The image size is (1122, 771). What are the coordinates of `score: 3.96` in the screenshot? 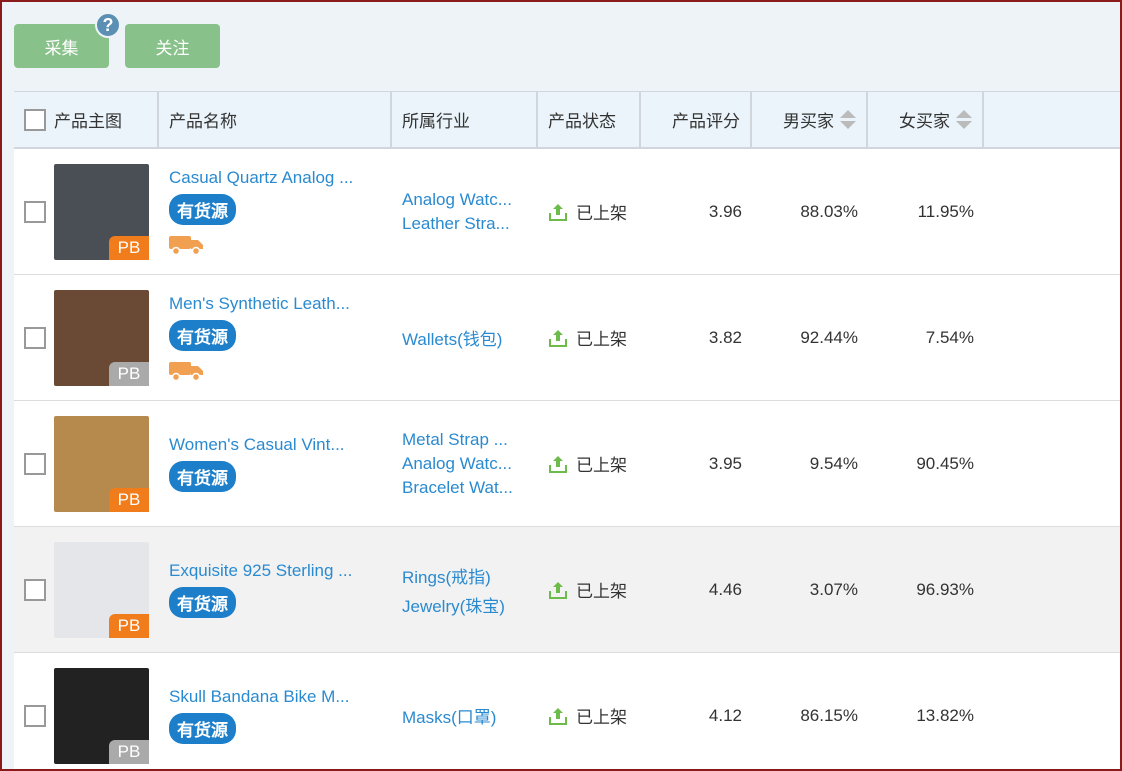 It's located at (725, 211).